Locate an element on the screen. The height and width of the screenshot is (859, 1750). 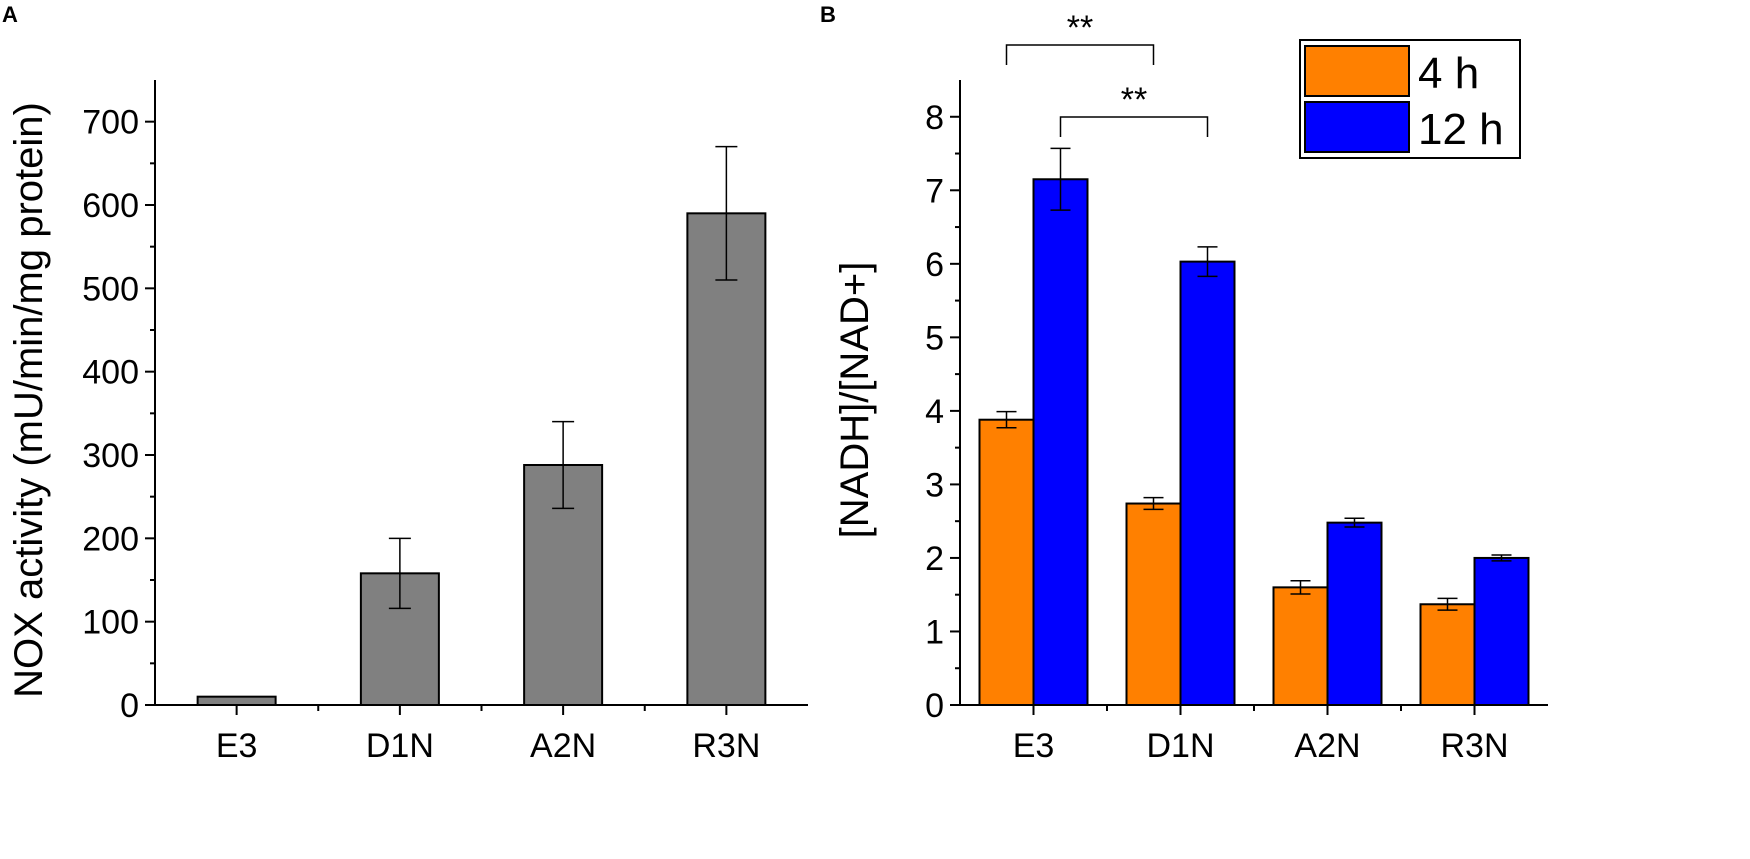
y-tick-label: 3 is located at coordinates (934, 485).